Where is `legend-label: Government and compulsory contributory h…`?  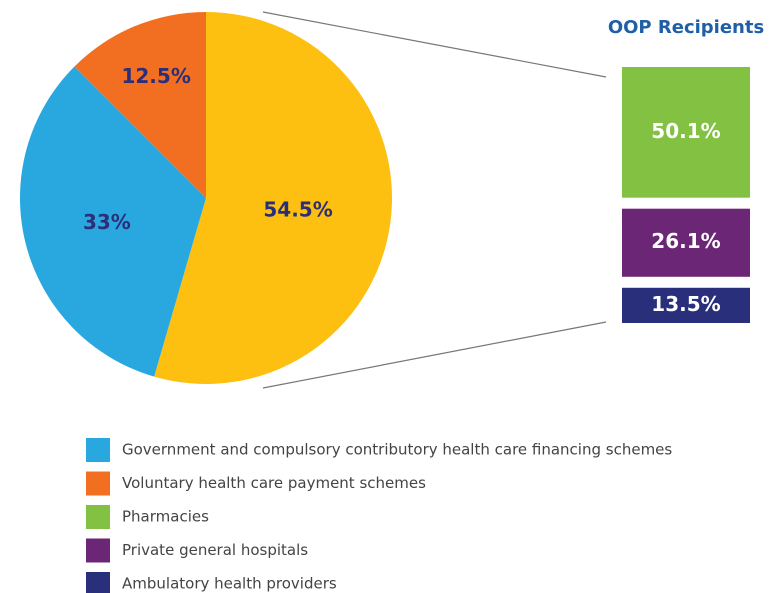
legend-label: Government and compulsory contributory h… is located at coordinates (397, 450).